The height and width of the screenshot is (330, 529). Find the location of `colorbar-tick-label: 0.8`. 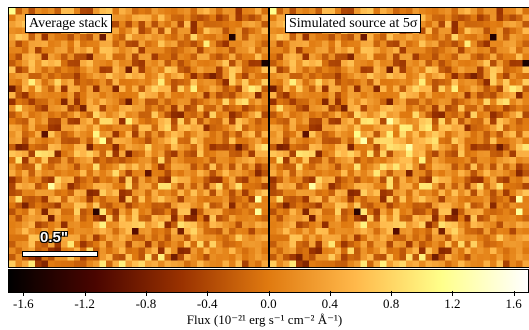

colorbar-tick-label: 0.8 is located at coordinates (391, 303).